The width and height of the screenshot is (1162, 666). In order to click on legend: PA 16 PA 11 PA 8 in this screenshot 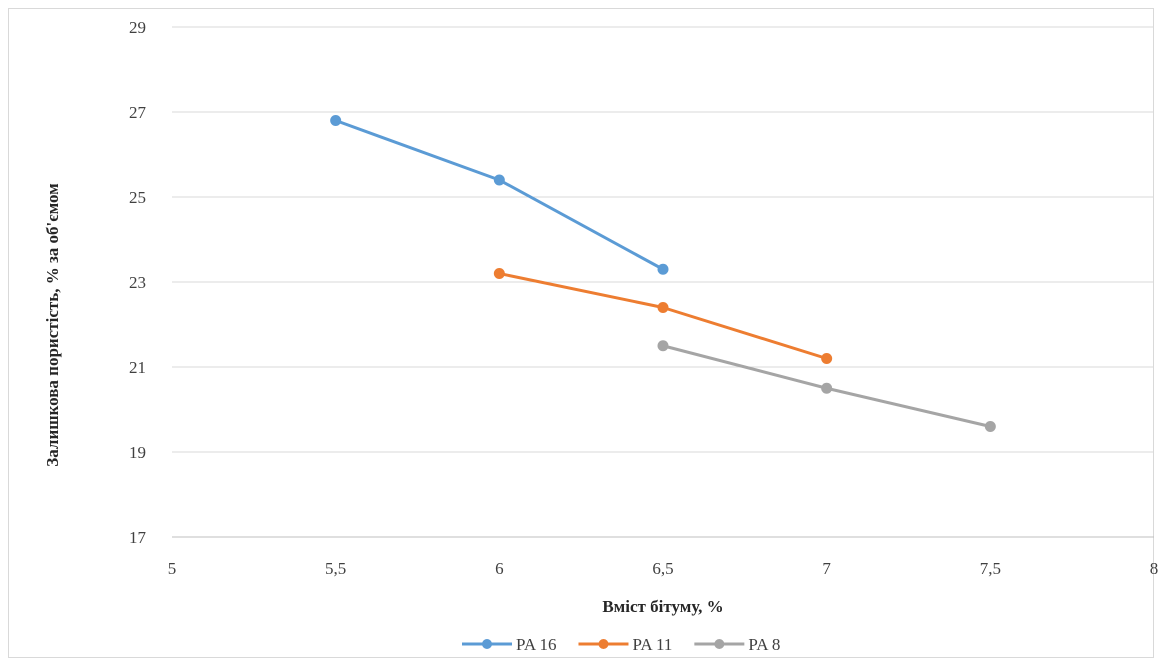, I will do `click(621, 644)`.